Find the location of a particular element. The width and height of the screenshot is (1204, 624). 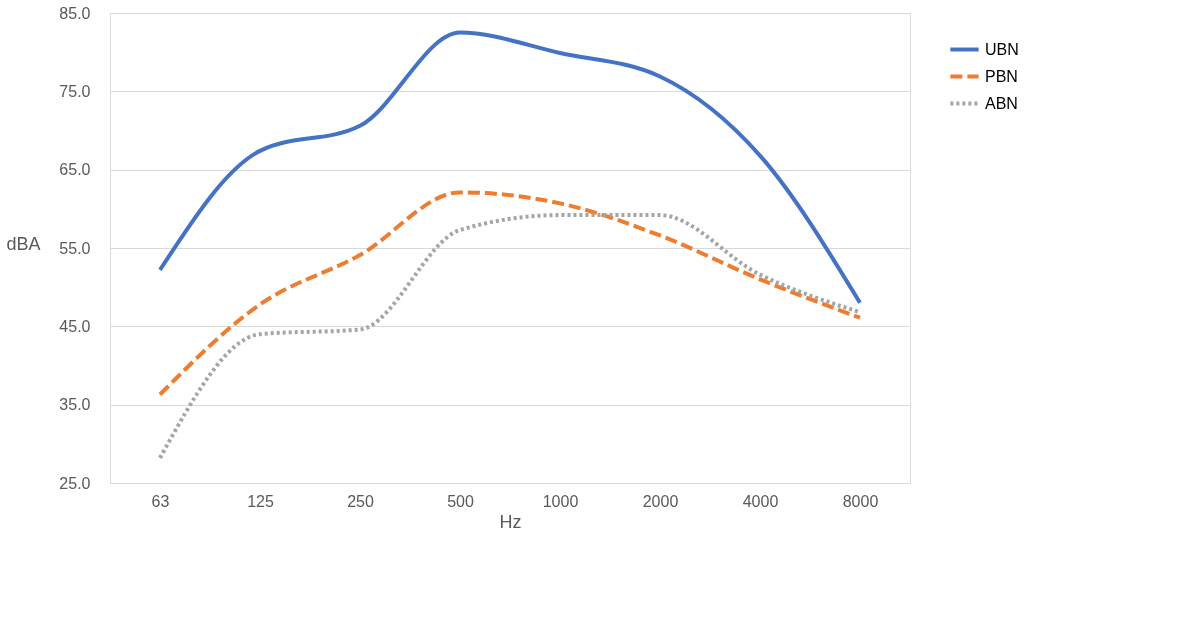

x-tick-label: 125 is located at coordinates (260, 501).